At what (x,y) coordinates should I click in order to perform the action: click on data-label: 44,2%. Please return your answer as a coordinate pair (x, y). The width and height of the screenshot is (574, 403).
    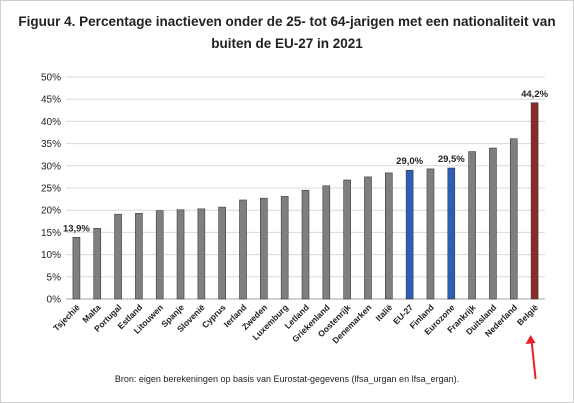
    Looking at the image, I should click on (534, 94).